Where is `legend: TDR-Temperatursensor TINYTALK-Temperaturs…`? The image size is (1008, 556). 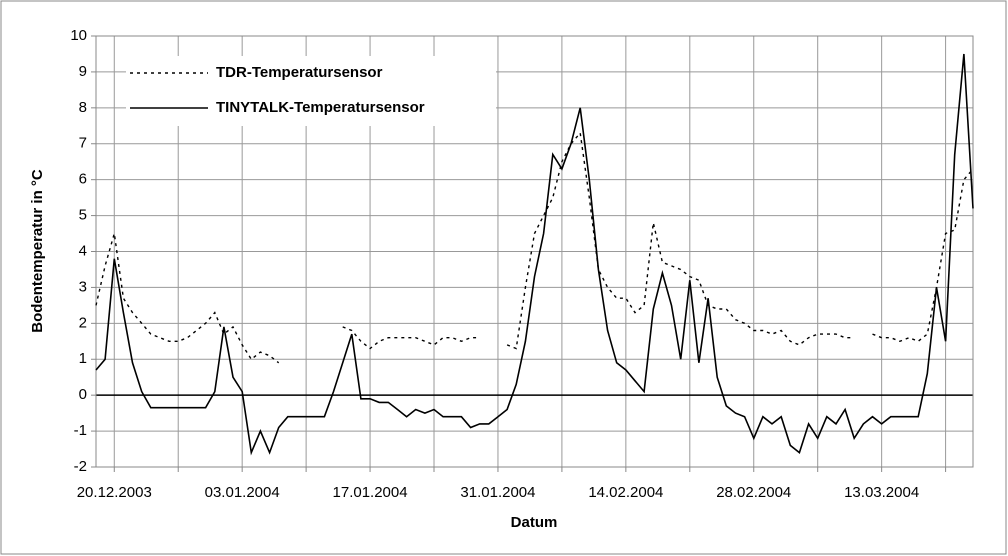 legend: TDR-Temperatursensor TINYTALK-Temperaturs… is located at coordinates (311, 91).